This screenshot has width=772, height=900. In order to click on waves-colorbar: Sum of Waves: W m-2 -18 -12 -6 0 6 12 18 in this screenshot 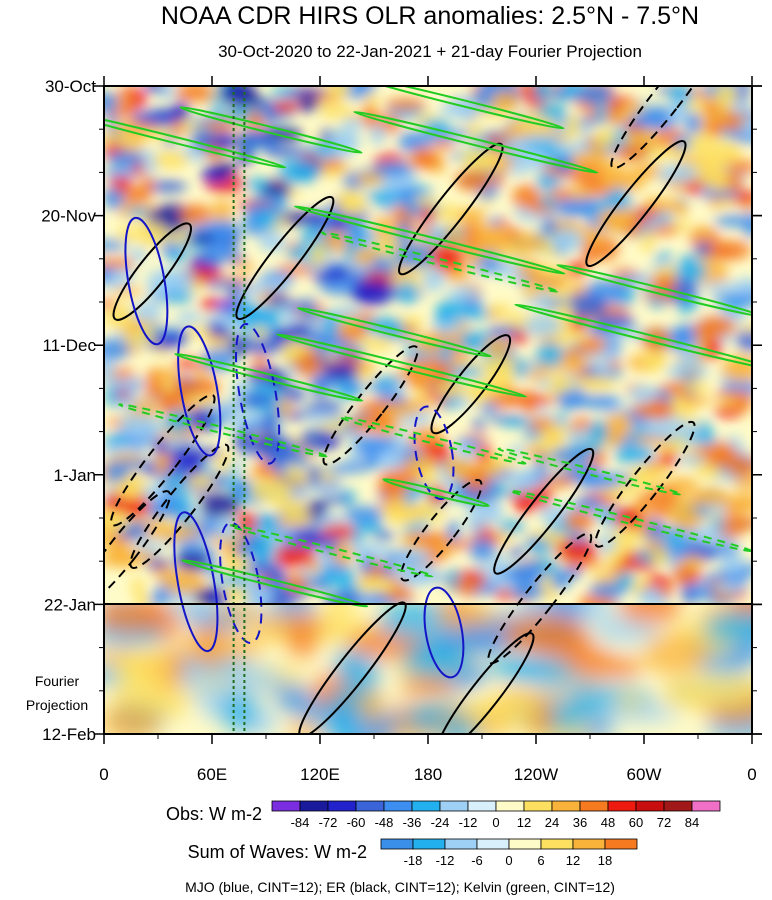, I will do `click(413, 853)`.